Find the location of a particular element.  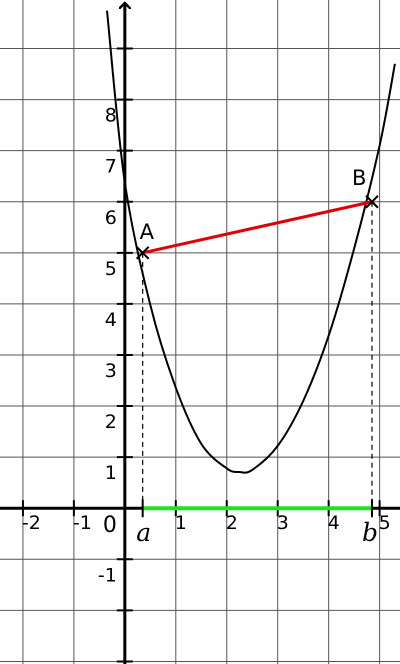

y-tick-label: 5 is located at coordinates (111, 269).